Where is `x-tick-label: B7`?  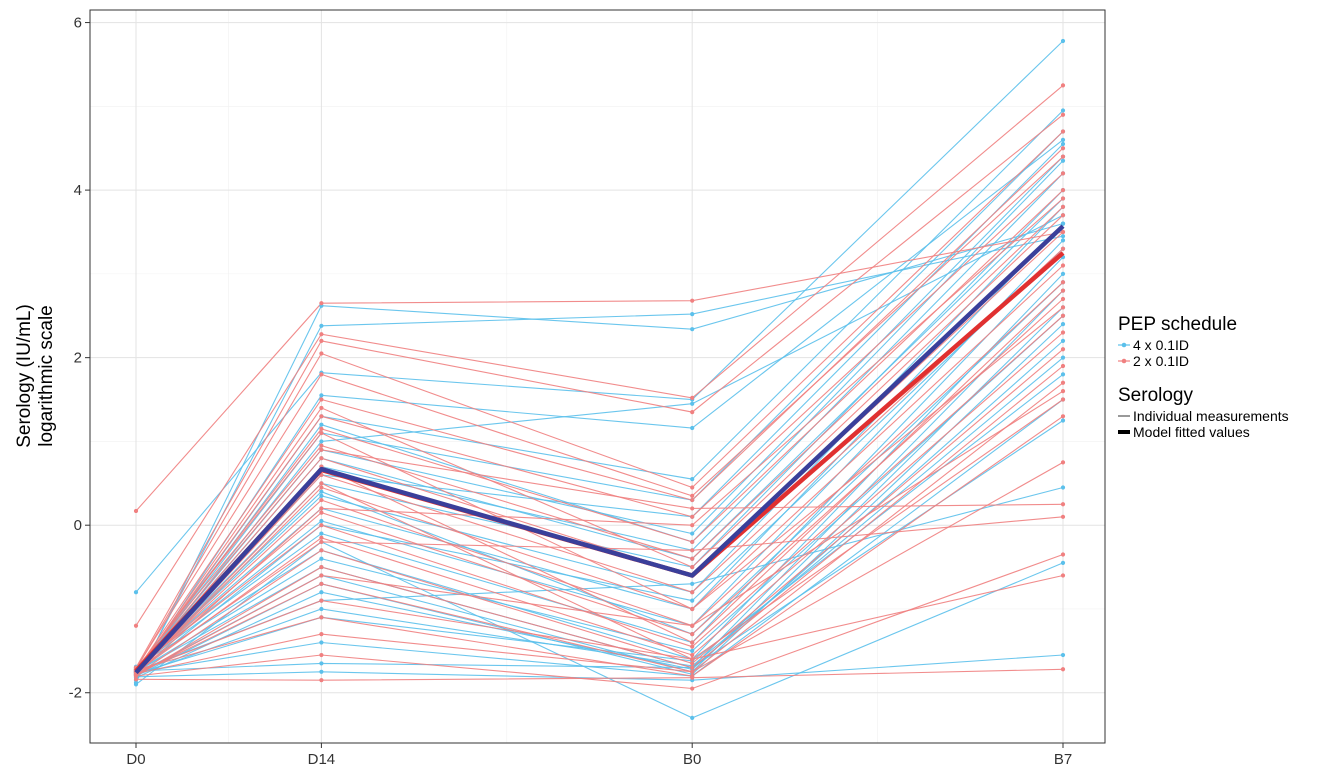
x-tick-label: B7 is located at coordinates (1063, 759).